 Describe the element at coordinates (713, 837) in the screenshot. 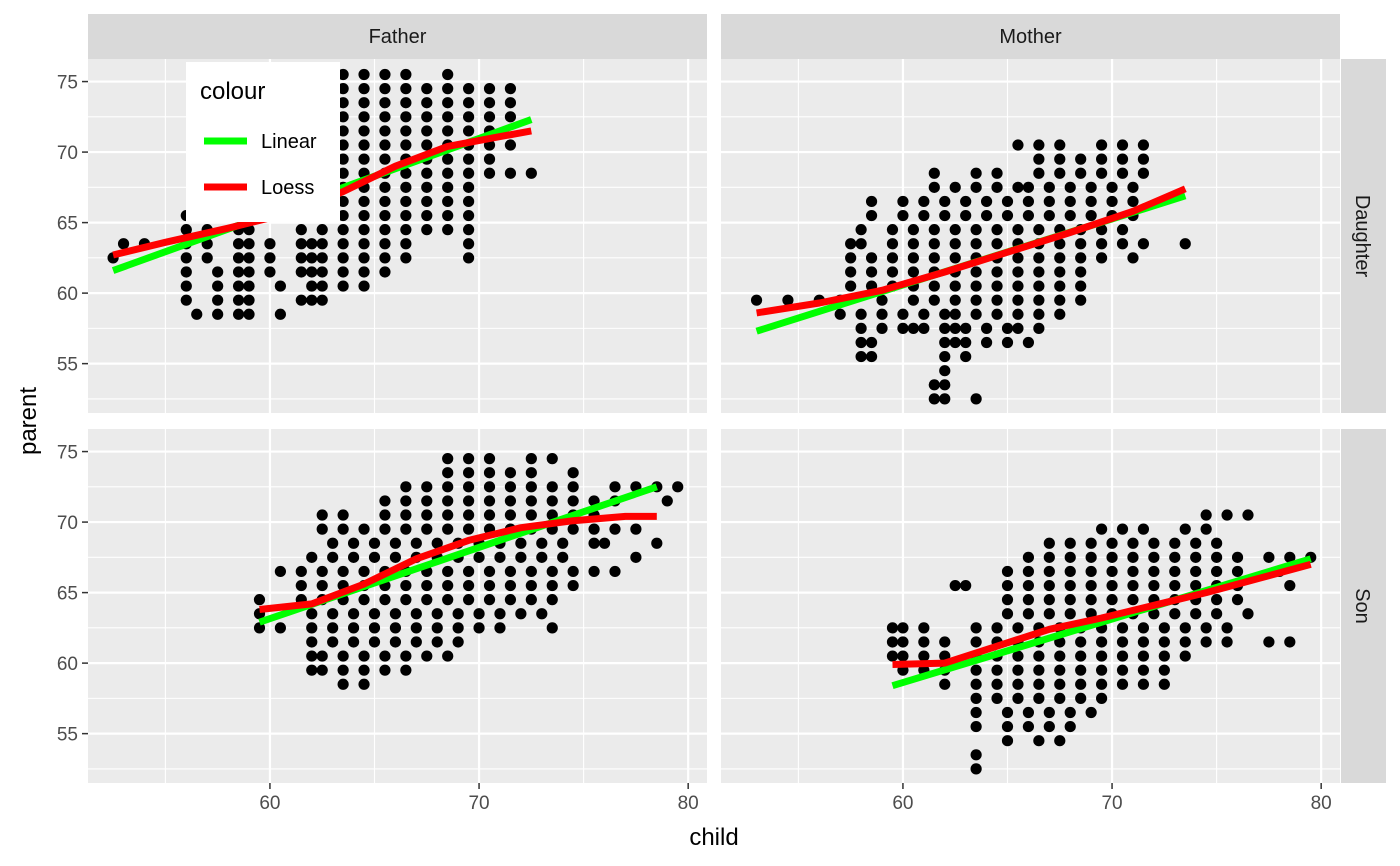

I see `x-axis-title: child` at that location.